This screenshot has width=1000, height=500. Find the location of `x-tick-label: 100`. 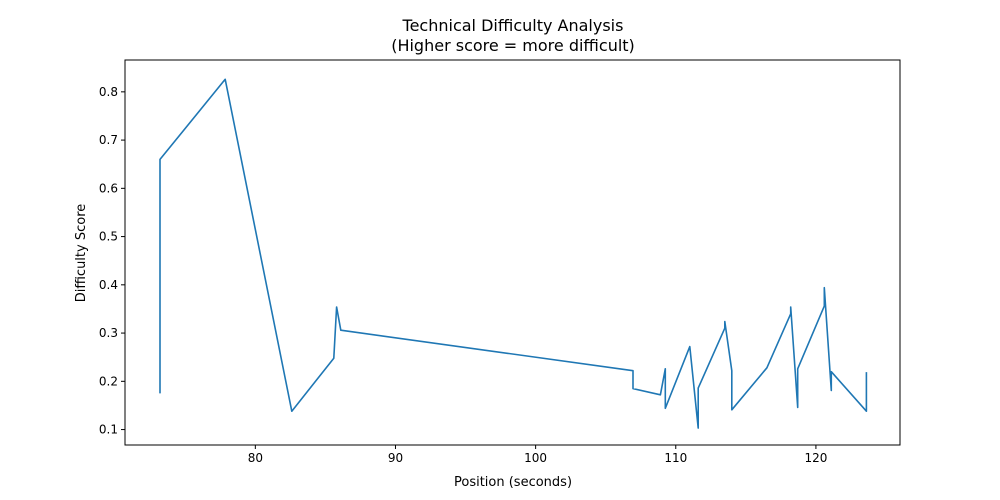

x-tick-label: 100 is located at coordinates (535, 458).